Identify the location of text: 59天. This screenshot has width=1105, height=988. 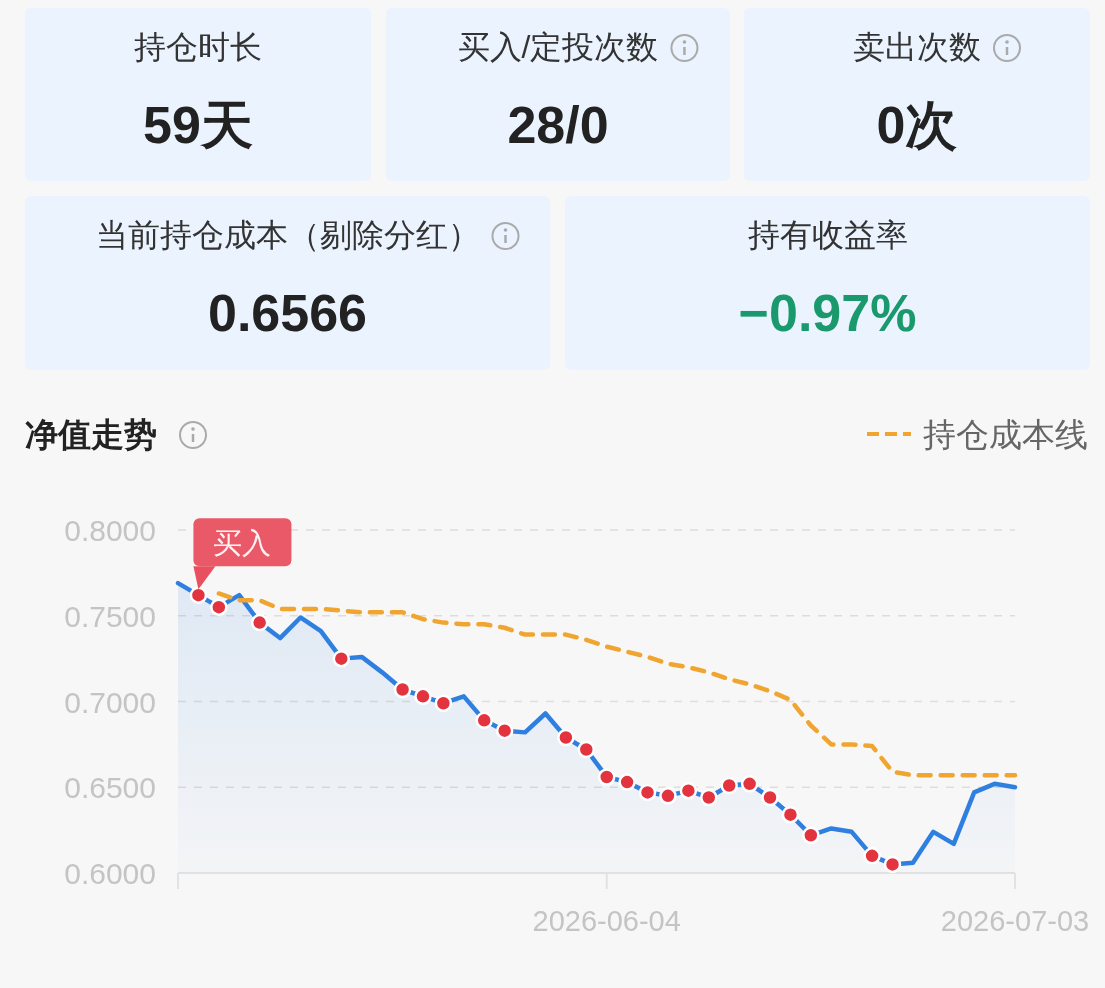
(198, 125).